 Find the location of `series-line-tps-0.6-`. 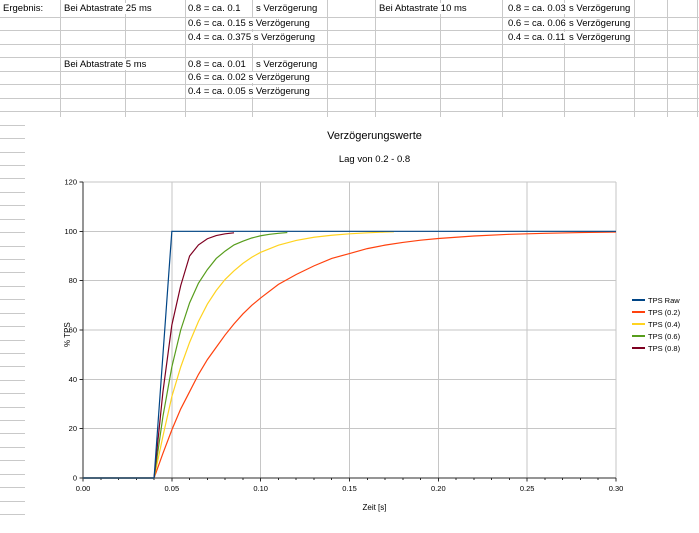

series-line-tps-0.6- is located at coordinates (185, 355).